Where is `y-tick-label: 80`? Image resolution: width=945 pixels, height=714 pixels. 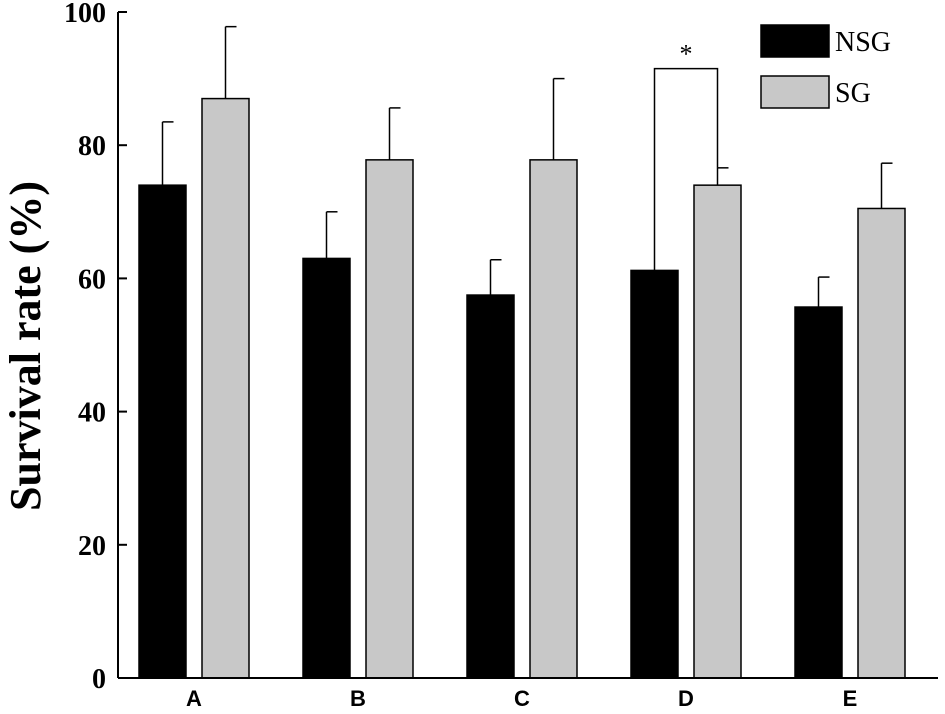 y-tick-label: 80 is located at coordinates (92, 146).